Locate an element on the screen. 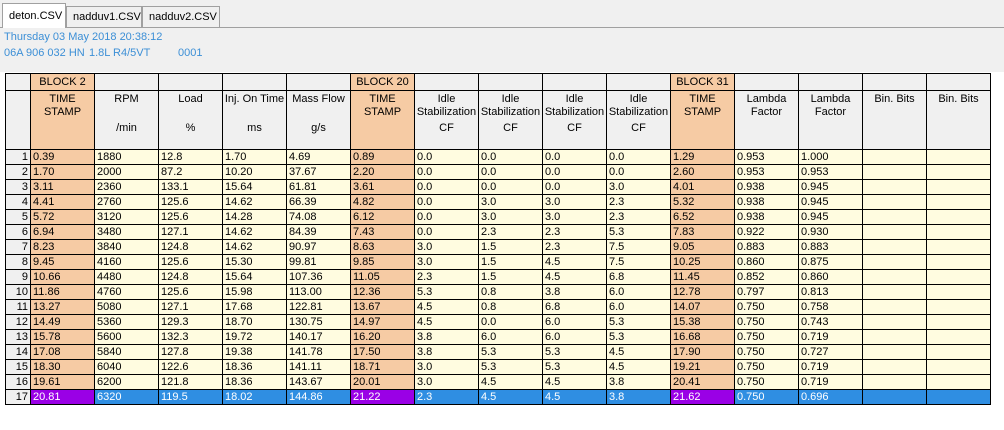  timestamp-cell: 2.20 is located at coordinates (382, 172).